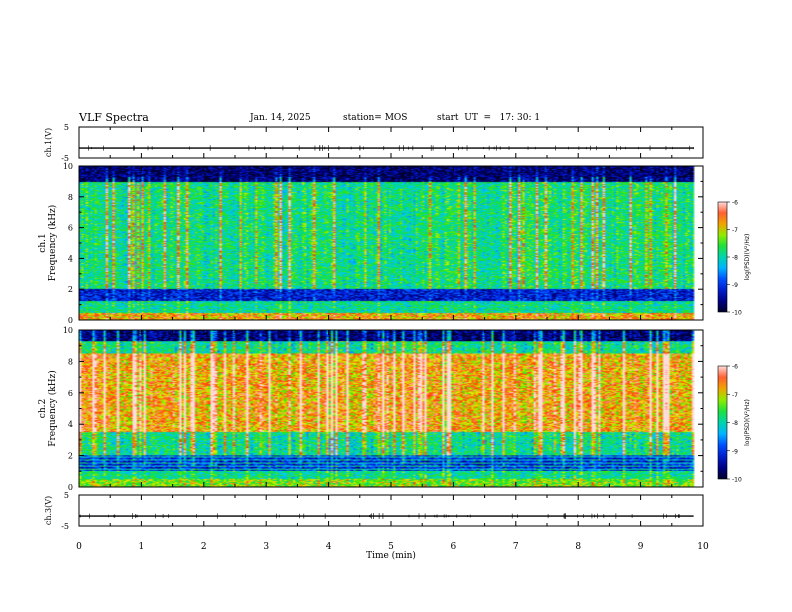 The width and height of the screenshot is (792, 612). Describe the element at coordinates (391, 547) in the screenshot. I see `x-tick-label: 5` at that location.